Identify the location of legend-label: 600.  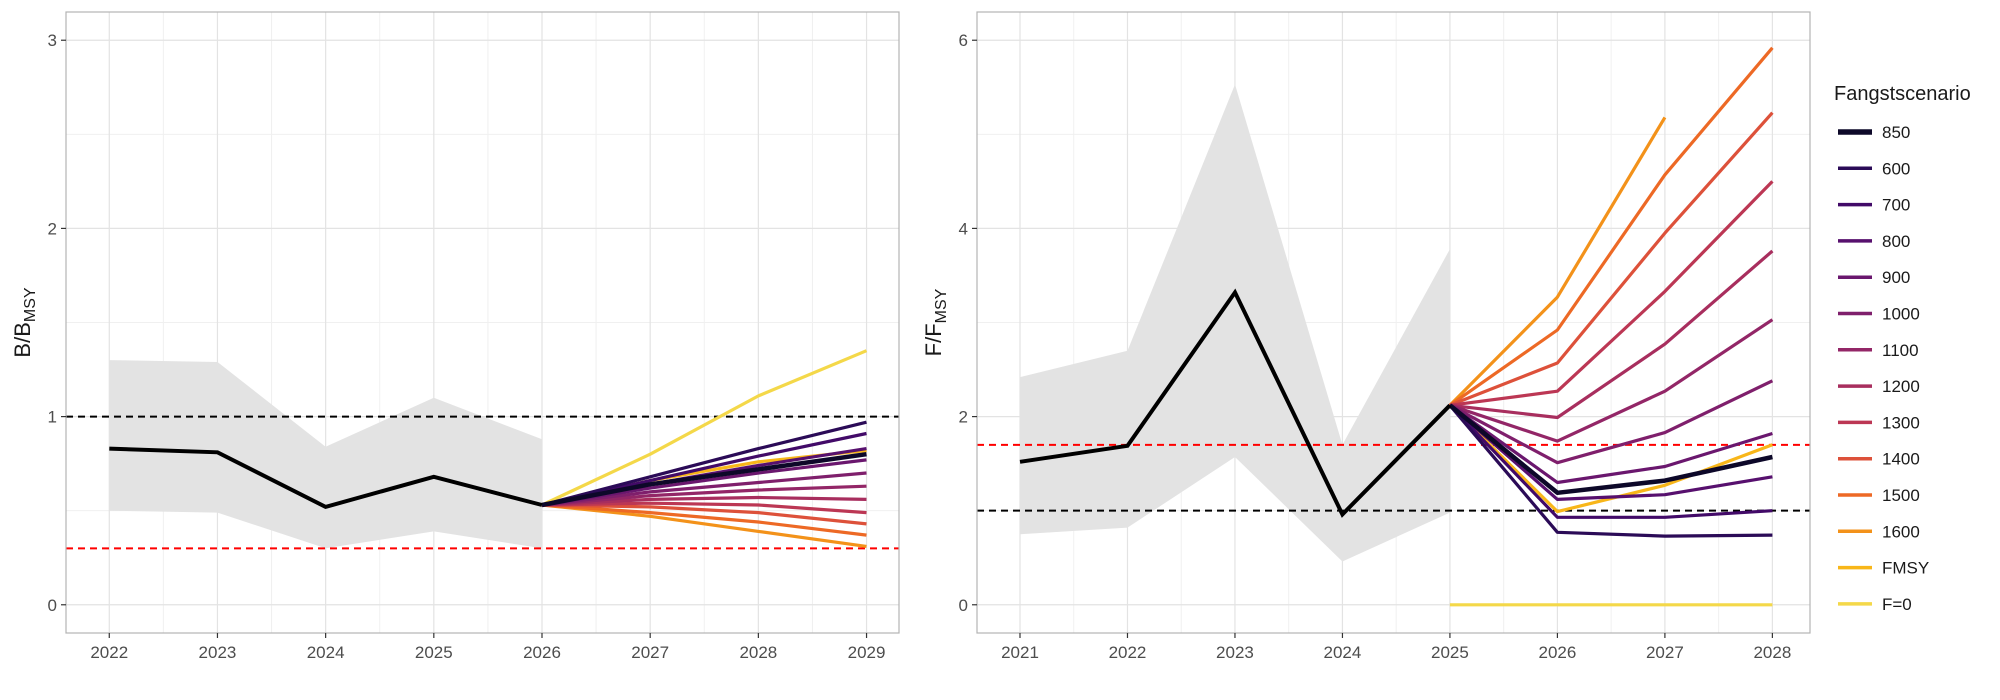
(1896, 168).